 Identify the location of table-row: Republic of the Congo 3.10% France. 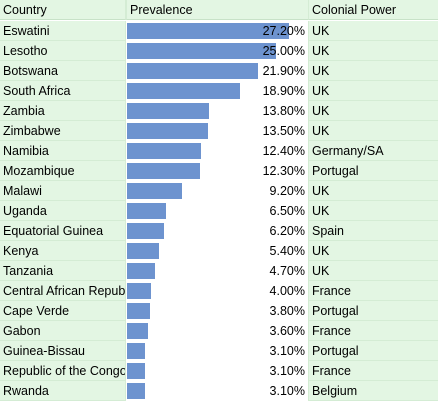
(219, 371).